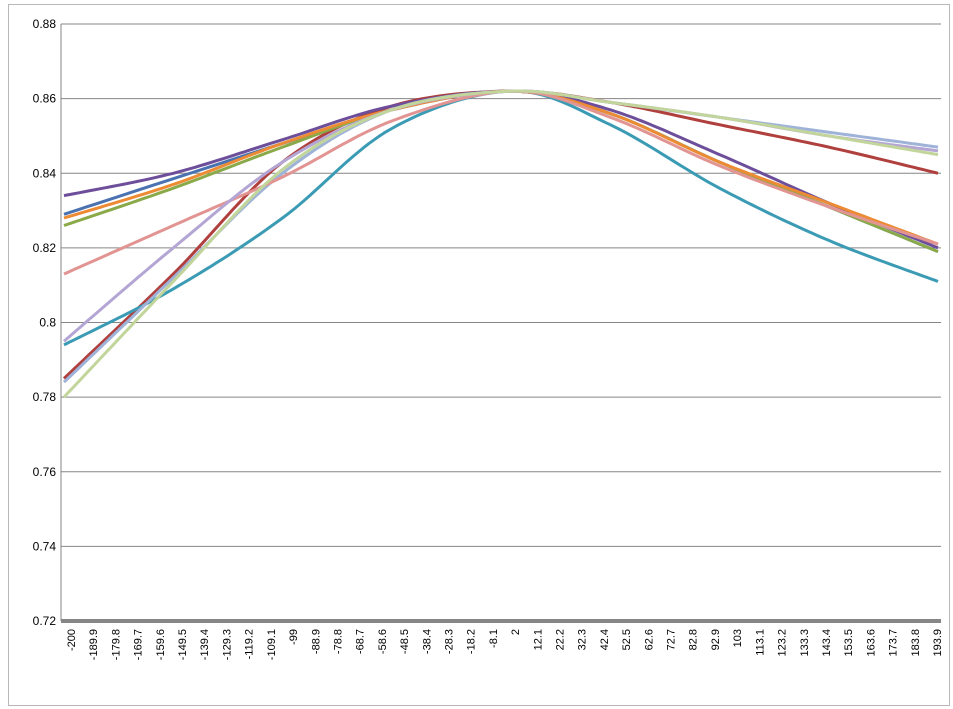 The height and width of the screenshot is (709, 953). Describe the element at coordinates (272, 644) in the screenshot. I see `x-tick-label: -109.1` at that location.